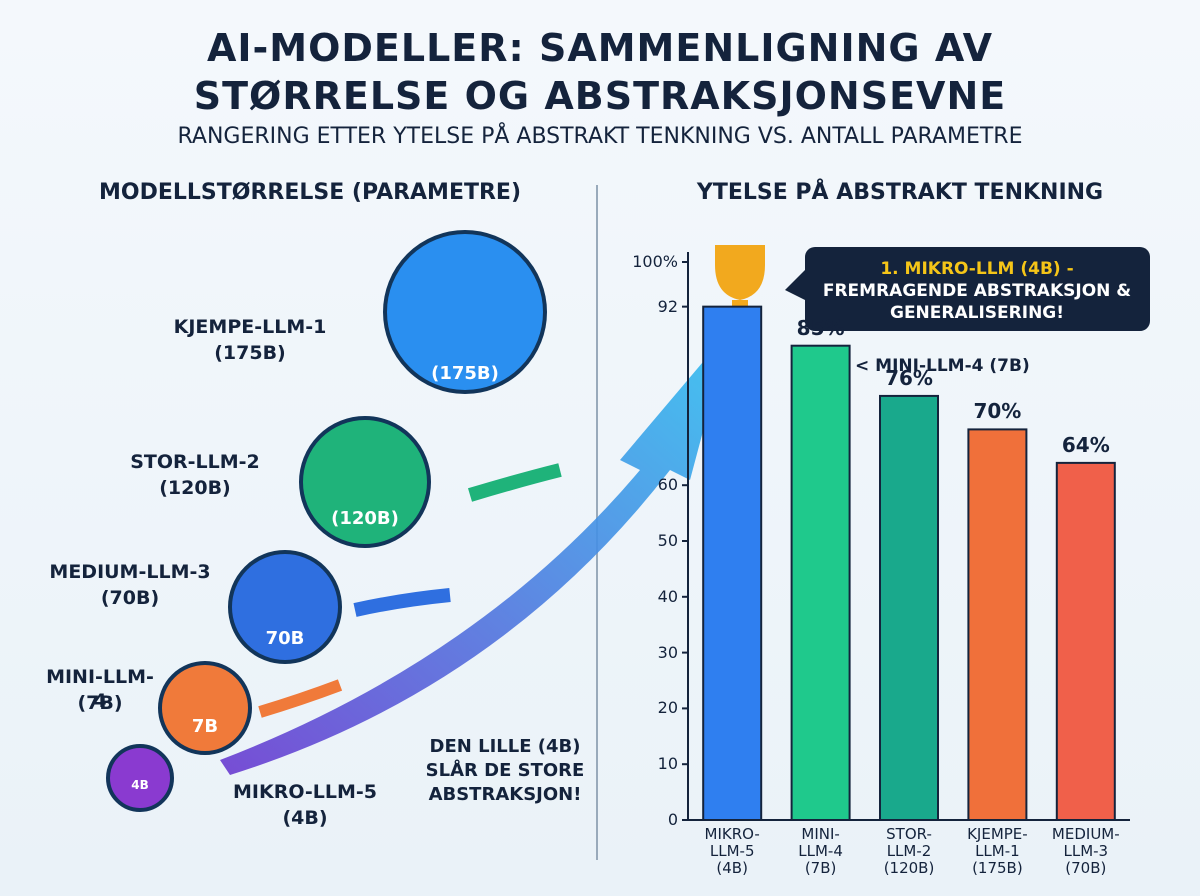  What do you see at coordinates (997, 411) in the screenshot?
I see `value-label: 70%` at bounding box center [997, 411].